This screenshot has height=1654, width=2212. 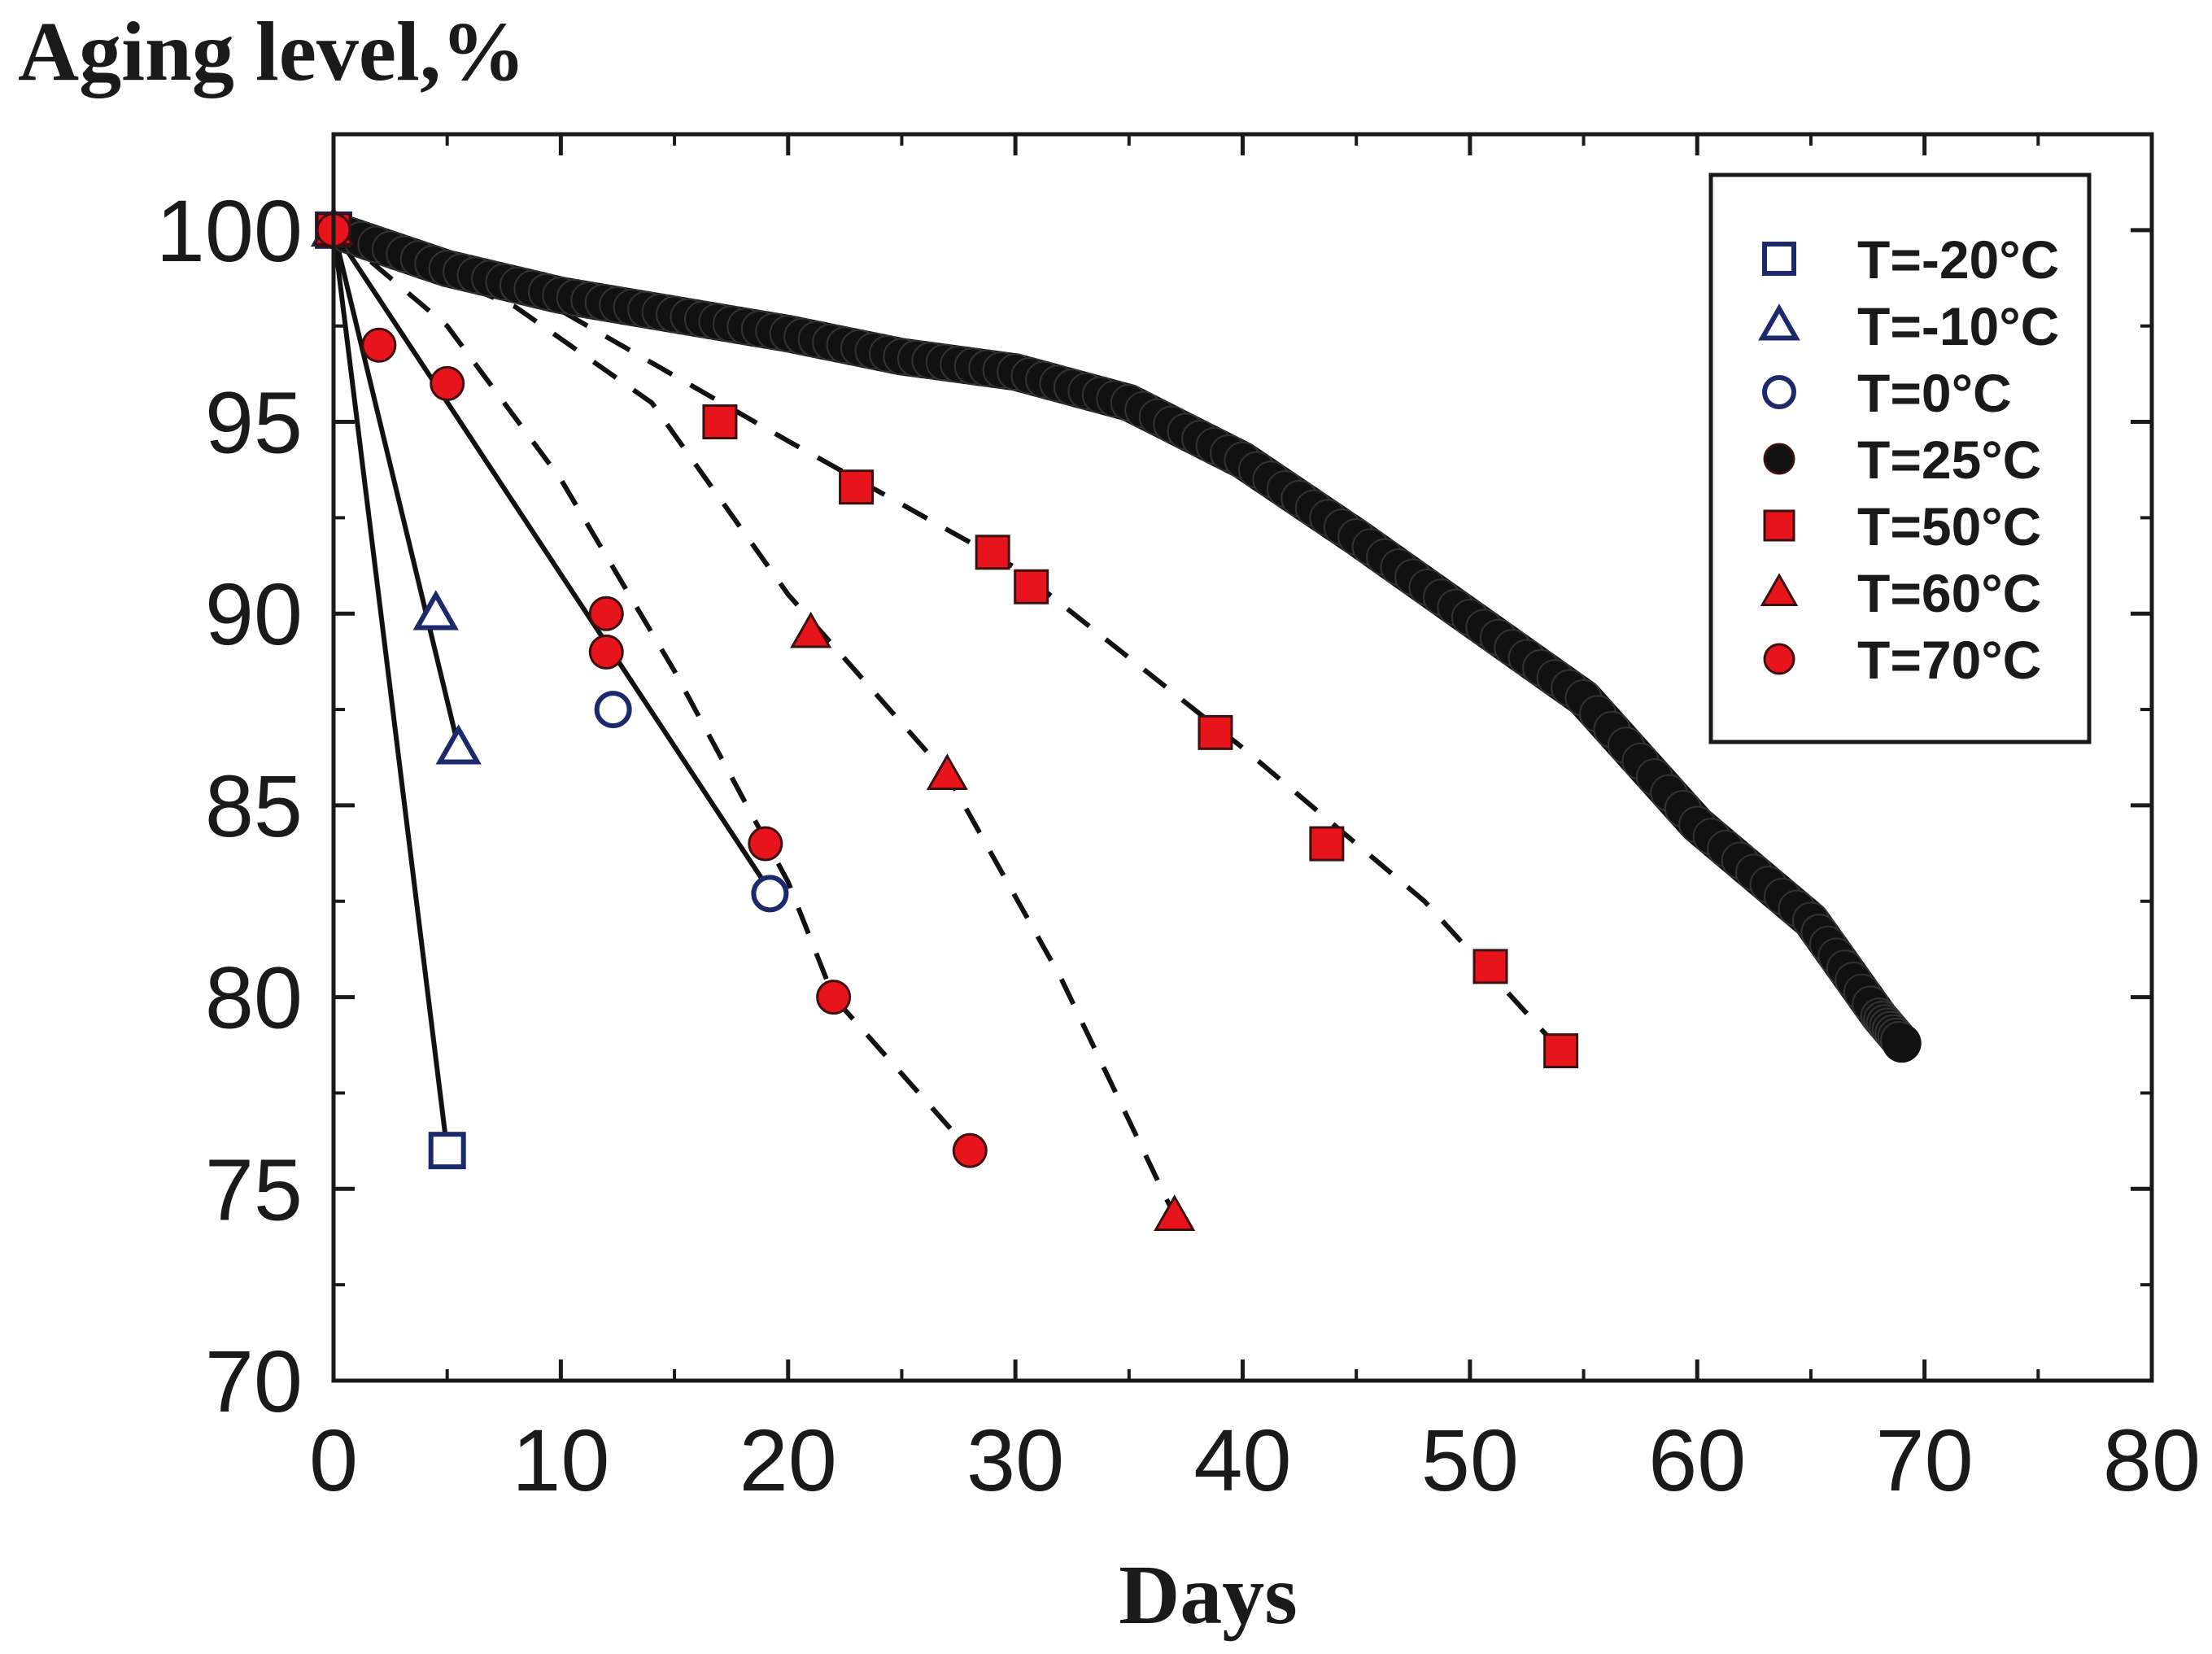 What do you see at coordinates (1949, 660) in the screenshot?
I see `legend-label: T=70°C` at bounding box center [1949, 660].